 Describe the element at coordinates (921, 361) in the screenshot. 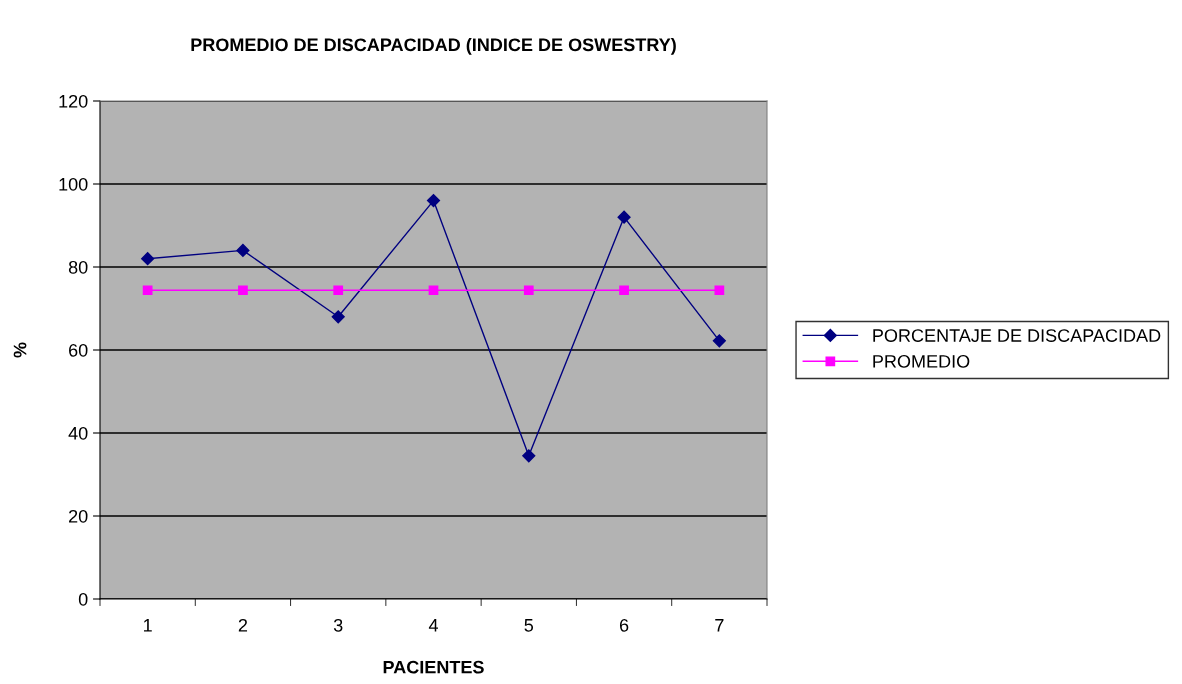

I see `legend-label: PROMEDIO` at that location.